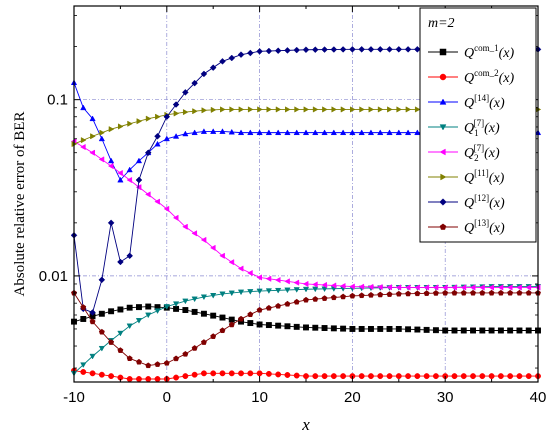  What do you see at coordinates (538, 397) in the screenshot?
I see `x-tick-label: 40` at bounding box center [538, 397].